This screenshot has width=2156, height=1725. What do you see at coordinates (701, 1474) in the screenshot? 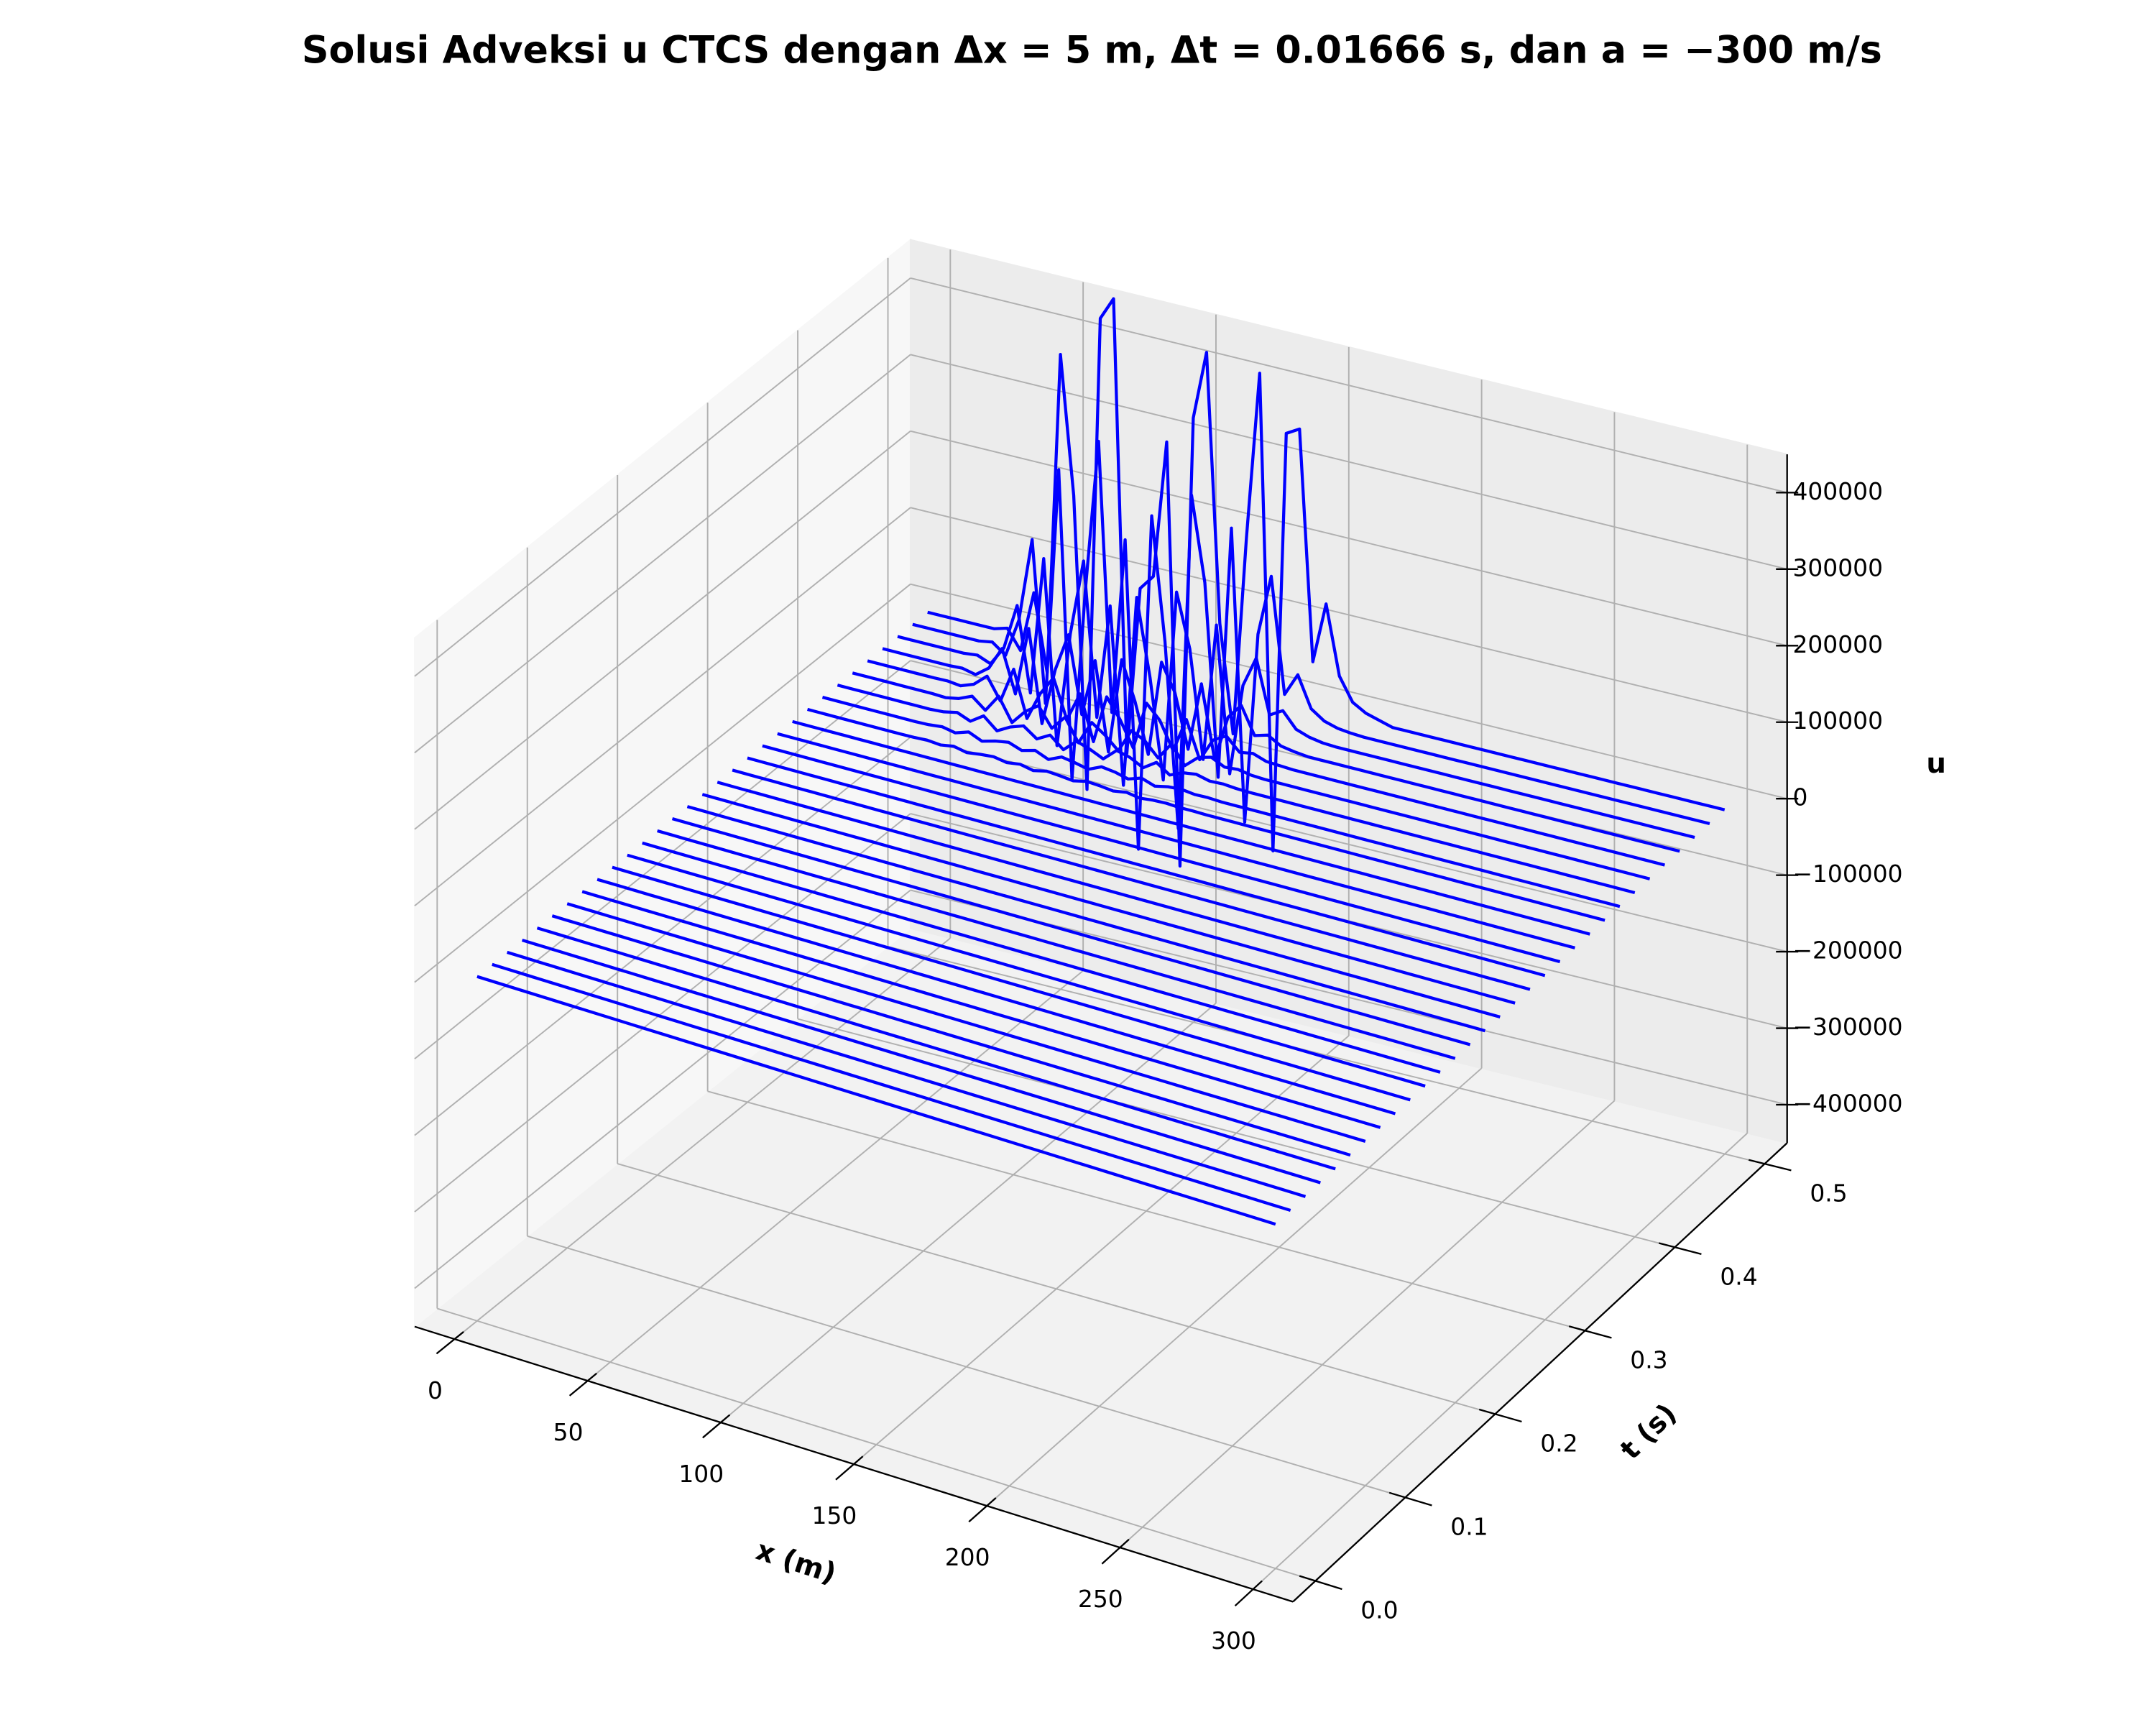
I see `x-tick-label: 100` at bounding box center [701, 1474].